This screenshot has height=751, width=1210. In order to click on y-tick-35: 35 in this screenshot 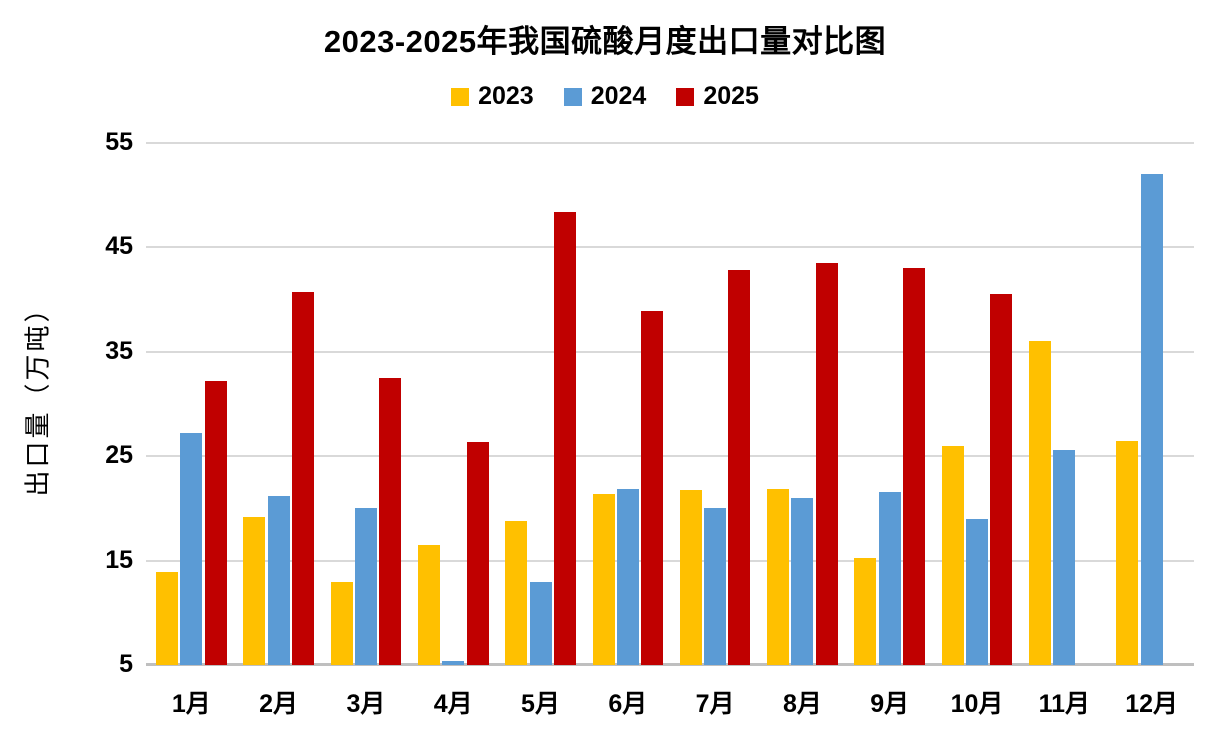, I will do `click(119, 350)`.